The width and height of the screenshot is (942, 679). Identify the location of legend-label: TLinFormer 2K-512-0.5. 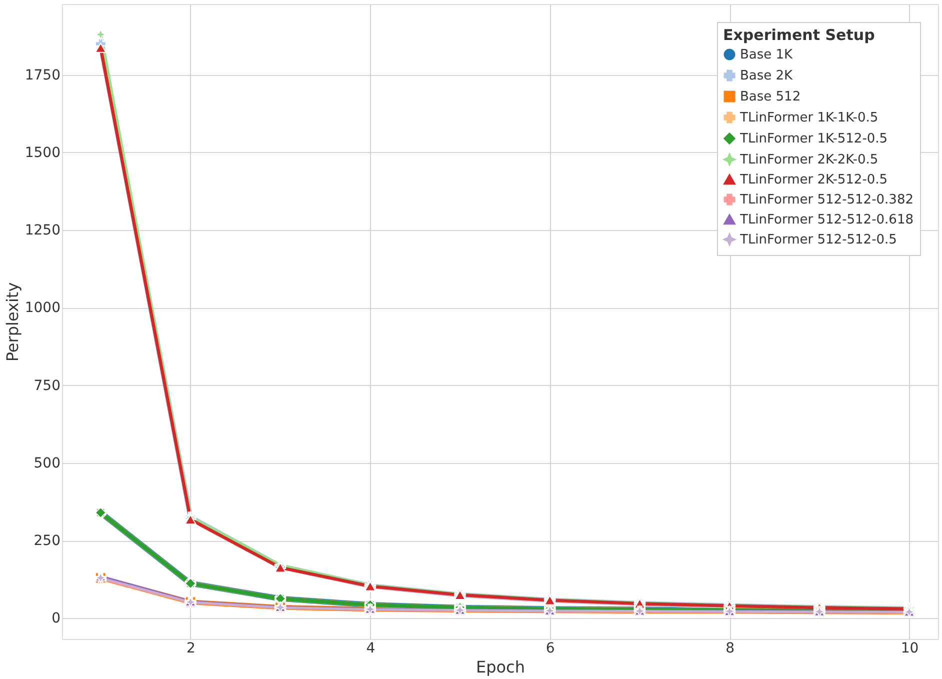
(813, 180).